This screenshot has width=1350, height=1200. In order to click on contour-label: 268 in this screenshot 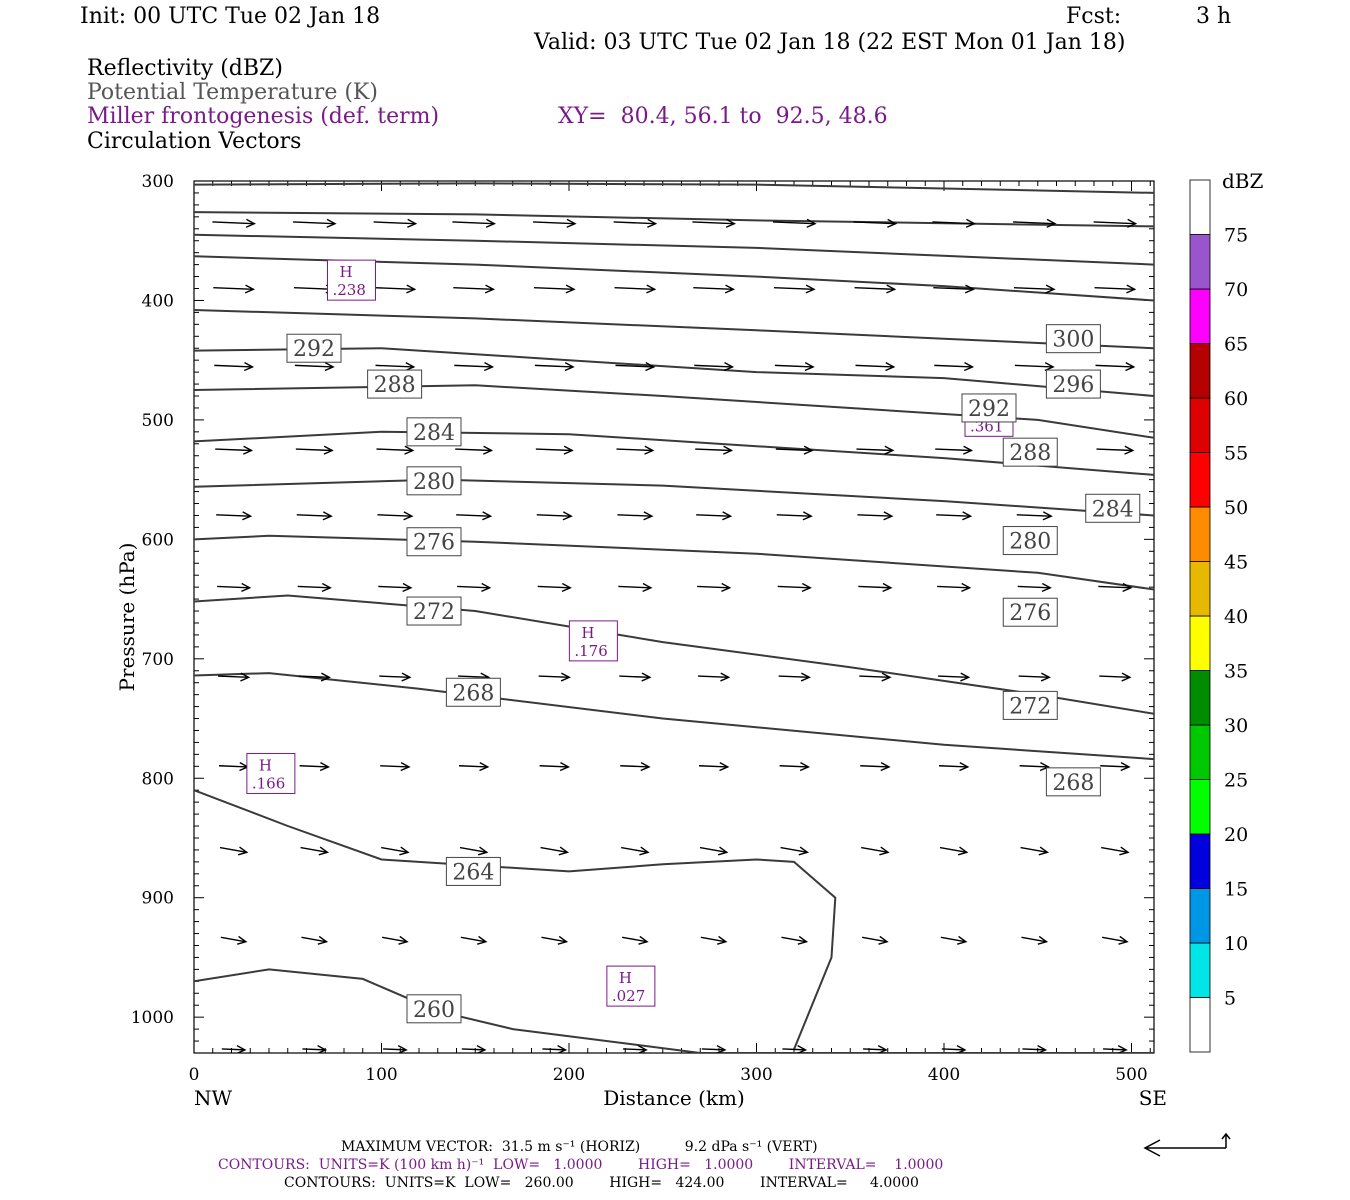, I will do `click(473, 692)`.